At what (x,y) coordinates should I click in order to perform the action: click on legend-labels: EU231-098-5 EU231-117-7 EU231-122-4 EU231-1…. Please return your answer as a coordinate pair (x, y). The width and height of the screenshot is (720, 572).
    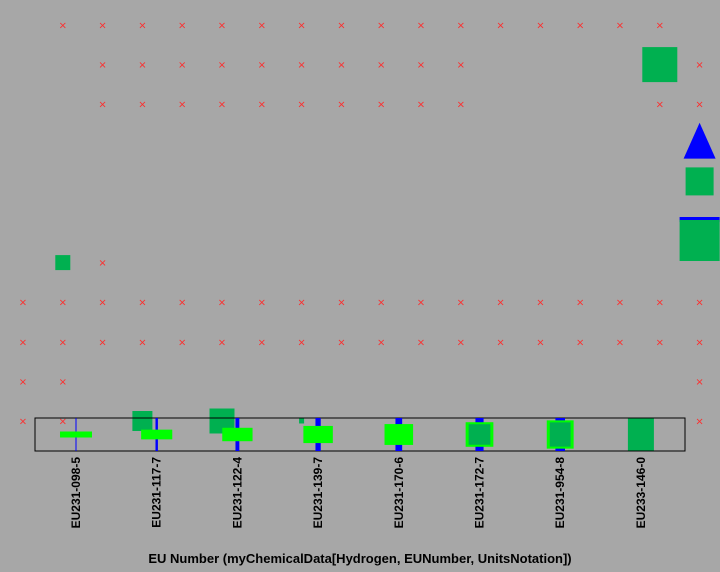
    Looking at the image, I should click on (358, 493).